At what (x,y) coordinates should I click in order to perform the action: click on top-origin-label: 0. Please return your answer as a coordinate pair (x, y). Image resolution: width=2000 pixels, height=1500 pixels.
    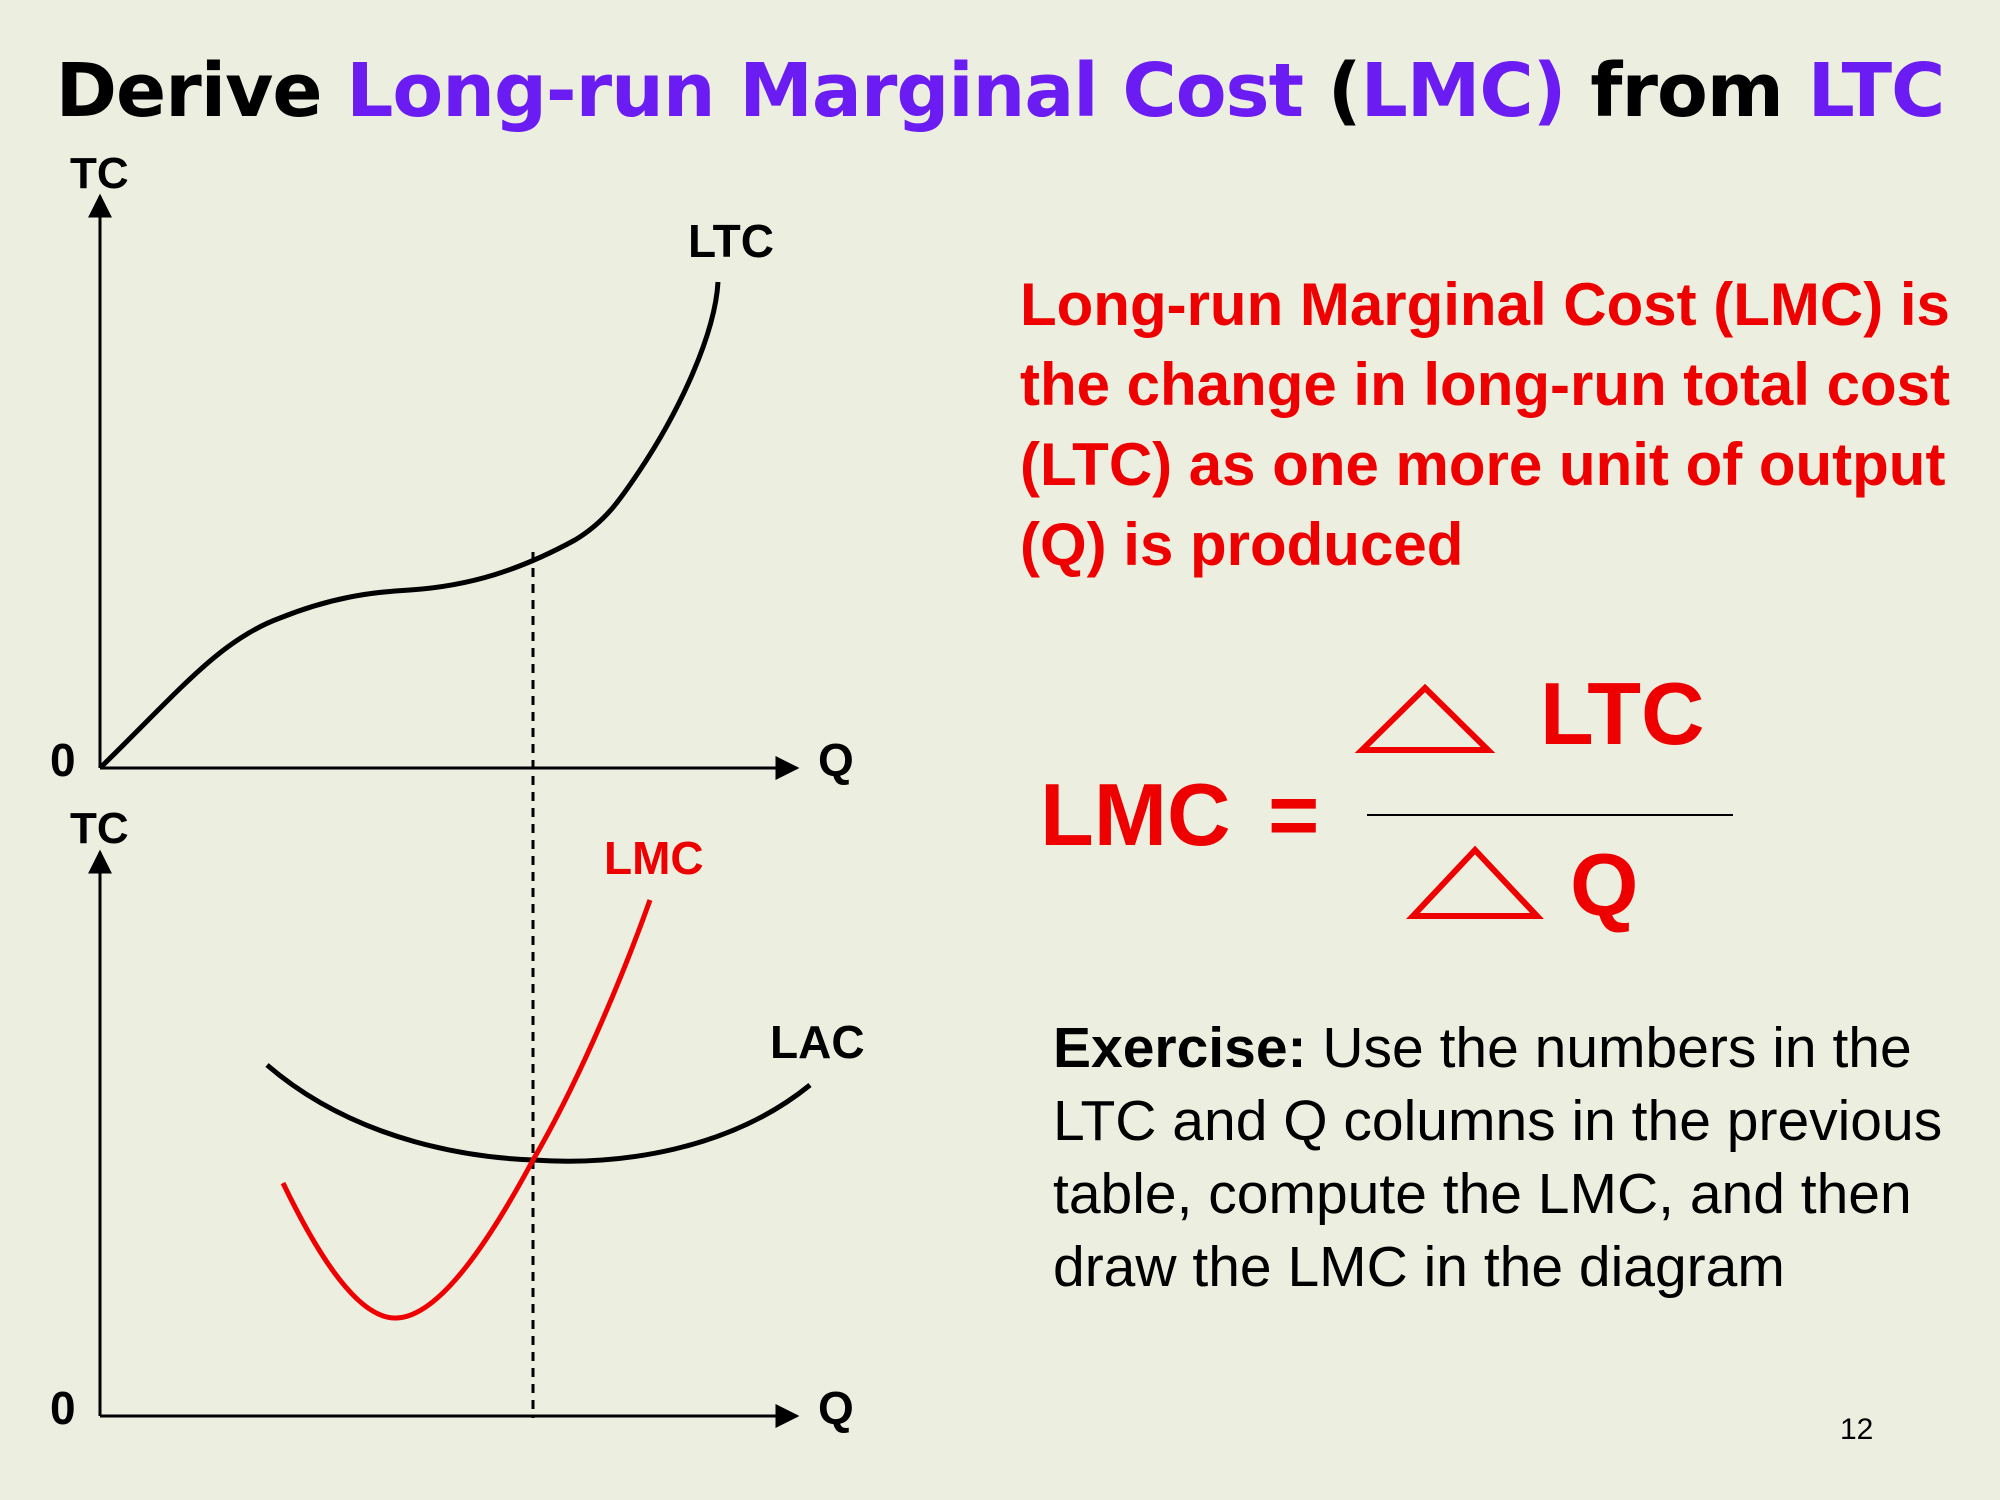
    Looking at the image, I should click on (63, 760).